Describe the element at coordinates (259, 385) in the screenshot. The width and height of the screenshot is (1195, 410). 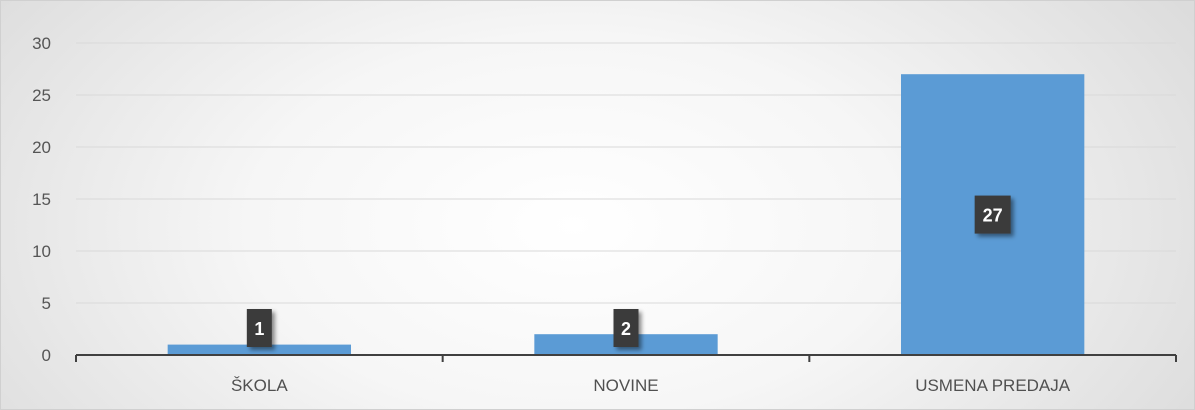
I see `x-category-label: ŠKOLA` at that location.